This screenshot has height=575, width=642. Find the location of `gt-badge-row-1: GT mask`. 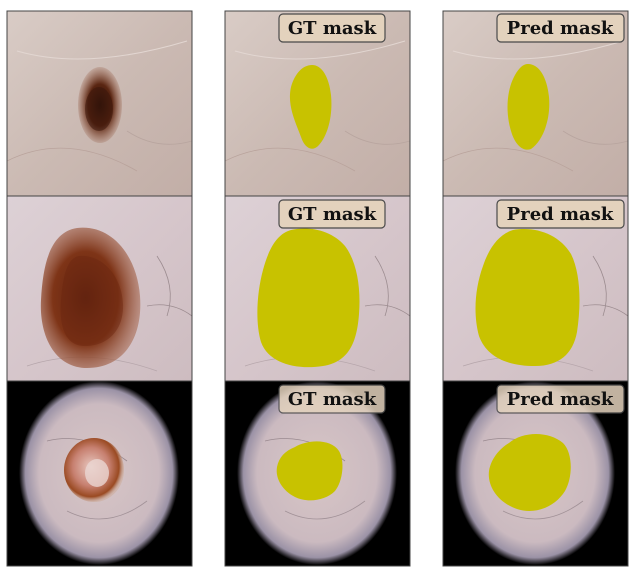

gt-badge-row-1: GT mask is located at coordinates (332, 28).